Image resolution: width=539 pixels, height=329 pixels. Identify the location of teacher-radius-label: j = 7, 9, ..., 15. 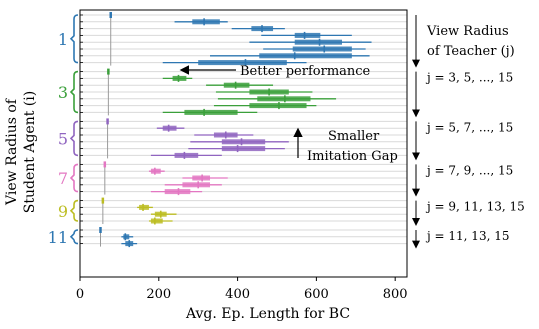
(469, 170).